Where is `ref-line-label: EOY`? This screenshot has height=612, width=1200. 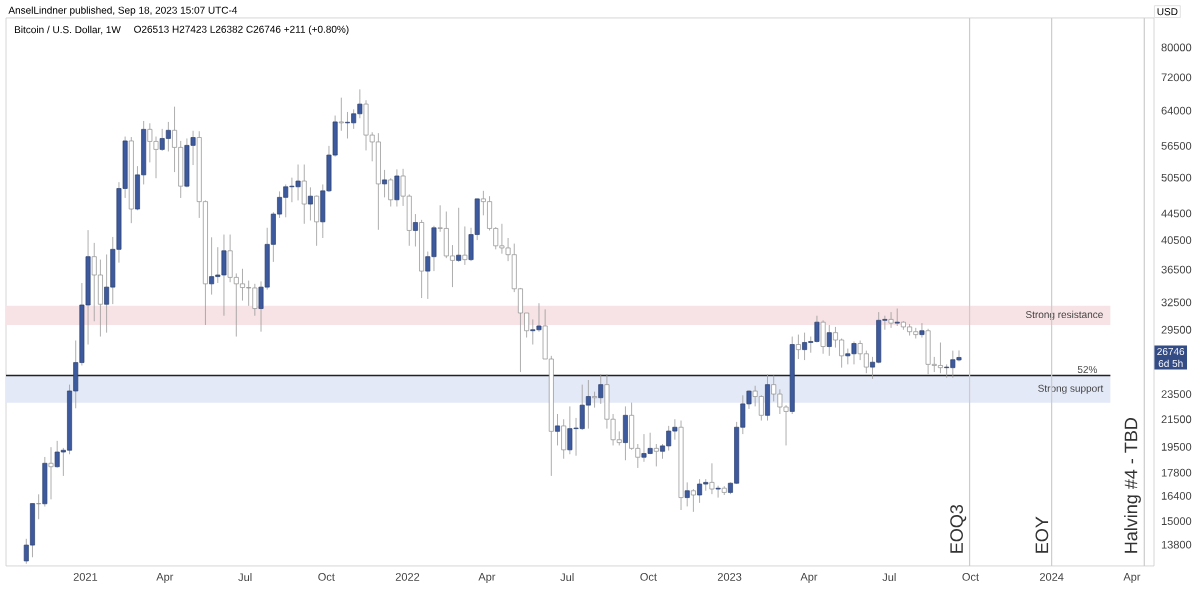
ref-line-label: EOY is located at coordinates (1042, 534).